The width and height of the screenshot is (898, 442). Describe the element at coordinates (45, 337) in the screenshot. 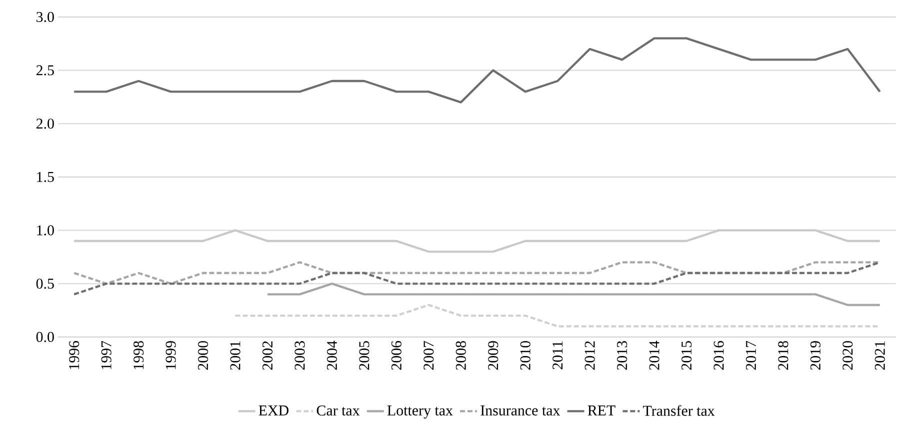

I see `y-tick-label: 0.0` at that location.